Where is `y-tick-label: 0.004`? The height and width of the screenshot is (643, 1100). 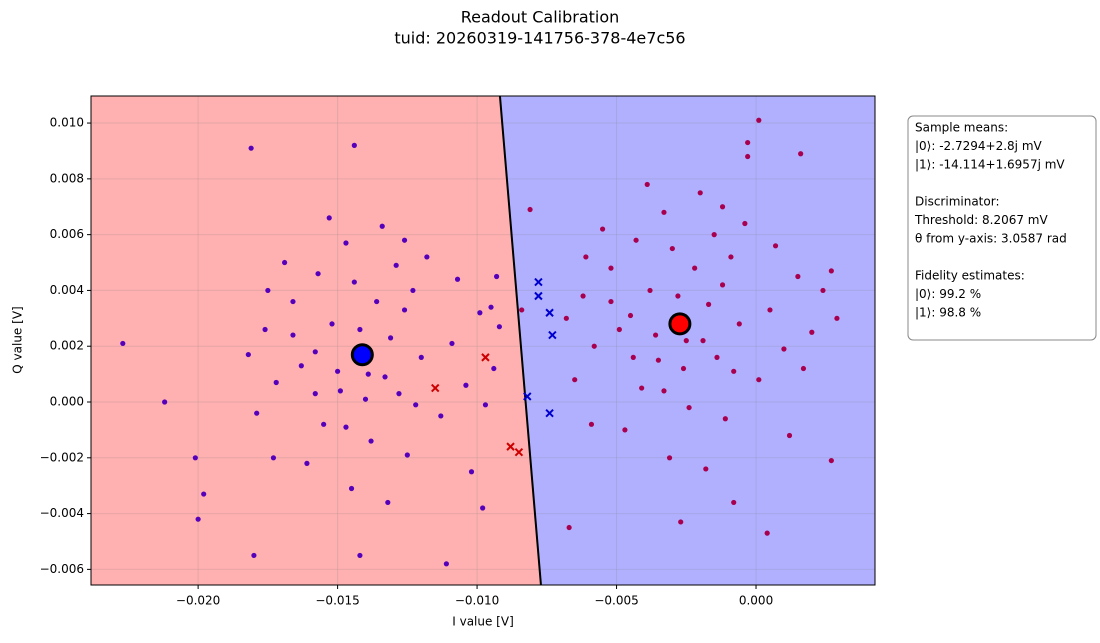 y-tick-label: 0.004 is located at coordinates (67, 290).